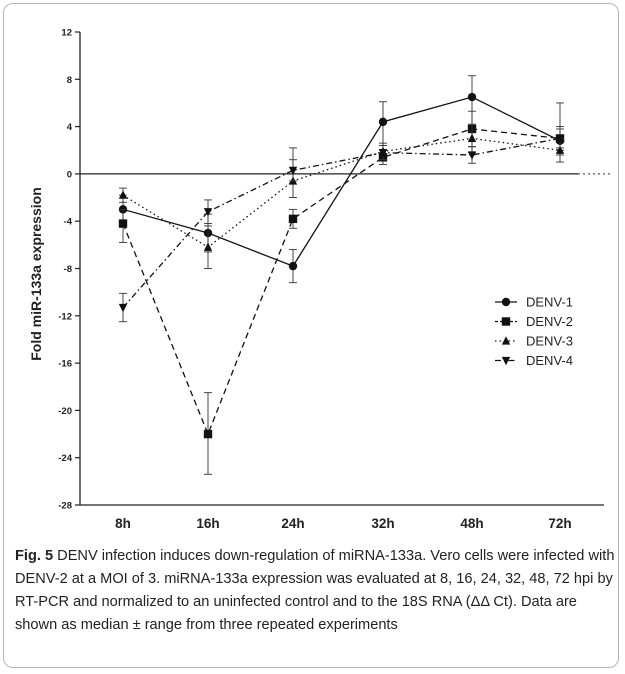  I want to click on x-tick-label: 16h, so click(207, 523).